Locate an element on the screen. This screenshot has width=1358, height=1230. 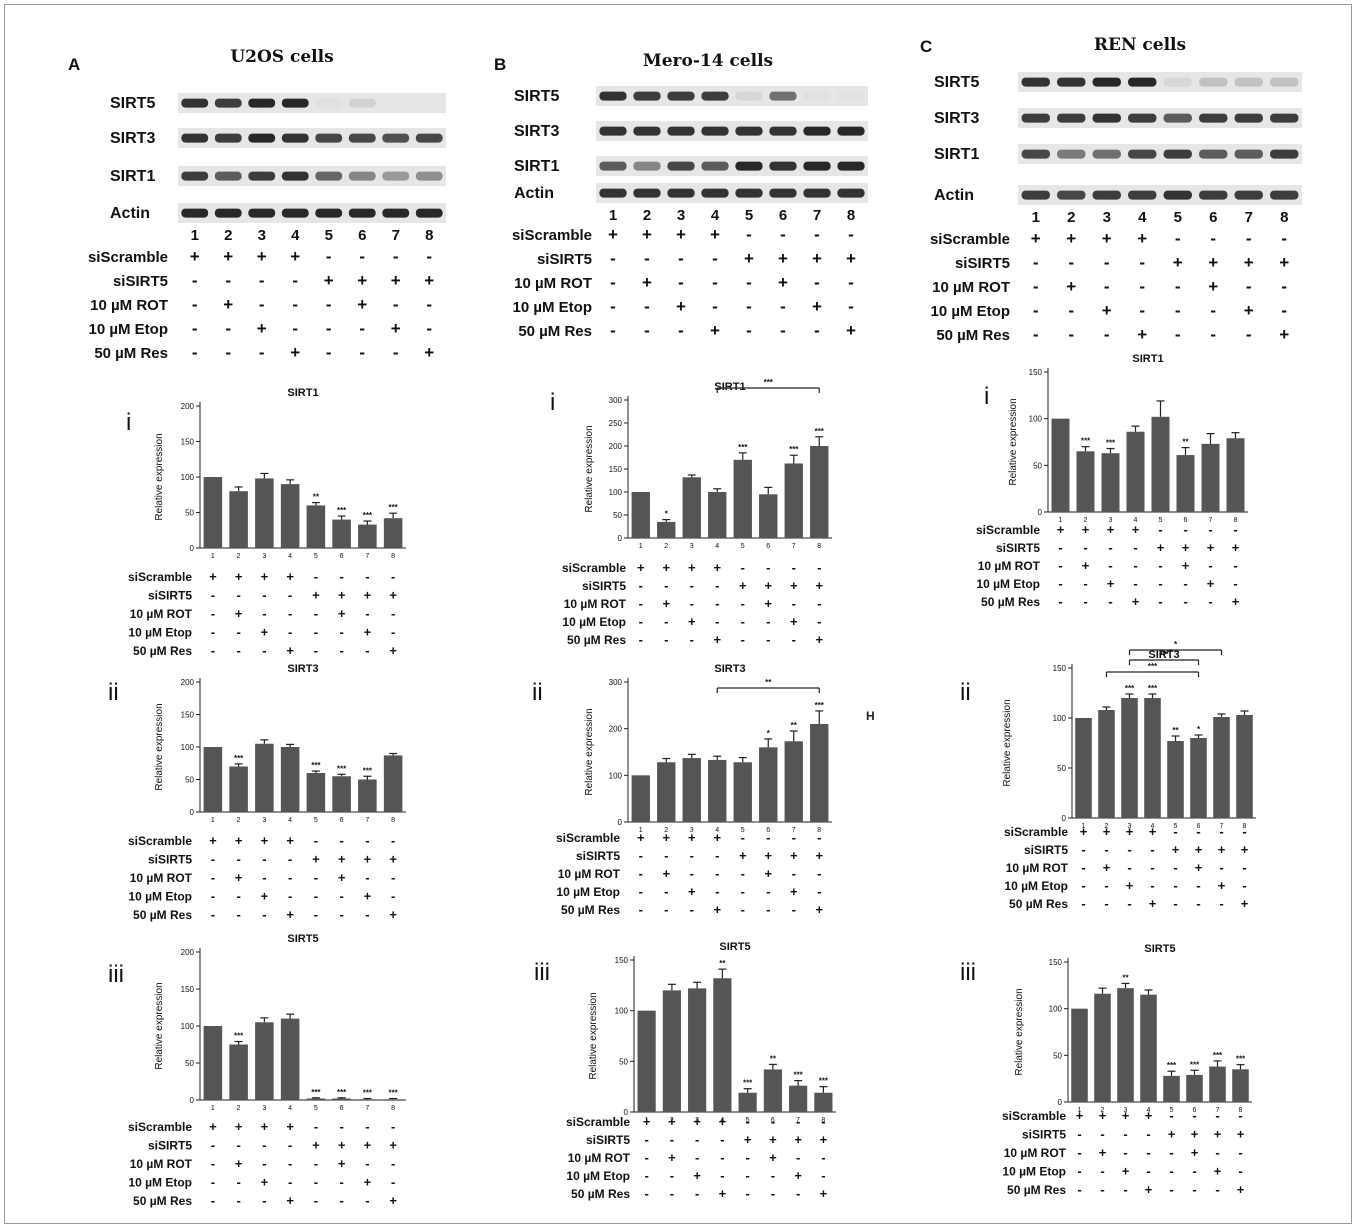
blot-lane-number: 5 is located at coordinates (749, 215).